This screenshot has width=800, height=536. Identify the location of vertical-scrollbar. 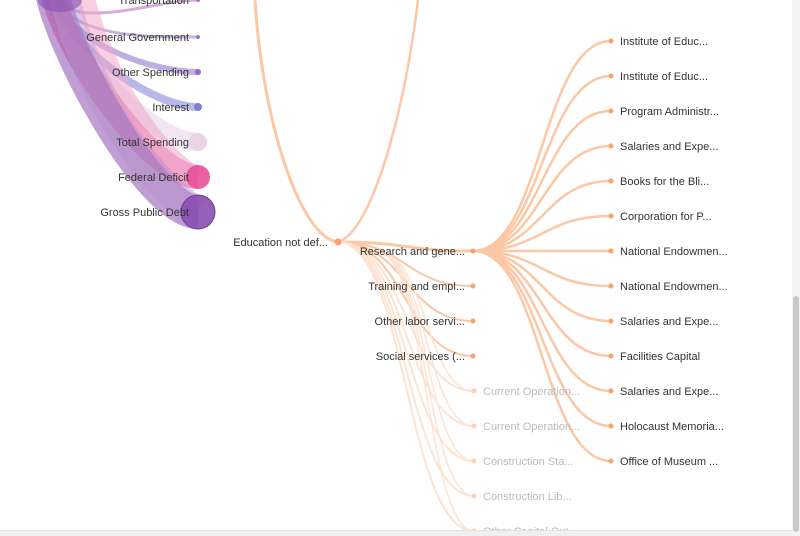
(796, 268).